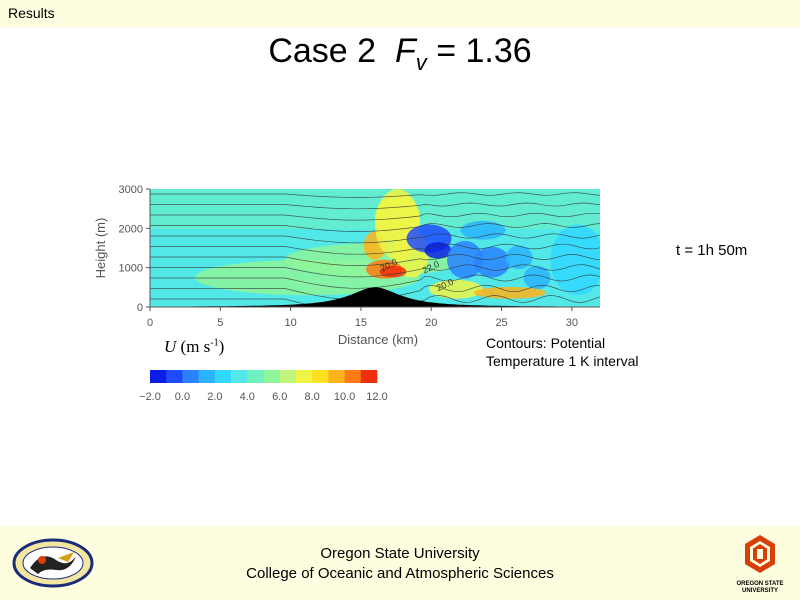  What do you see at coordinates (214, 343) in the screenshot?
I see `colorbar-units-exp: -1` at bounding box center [214, 343].